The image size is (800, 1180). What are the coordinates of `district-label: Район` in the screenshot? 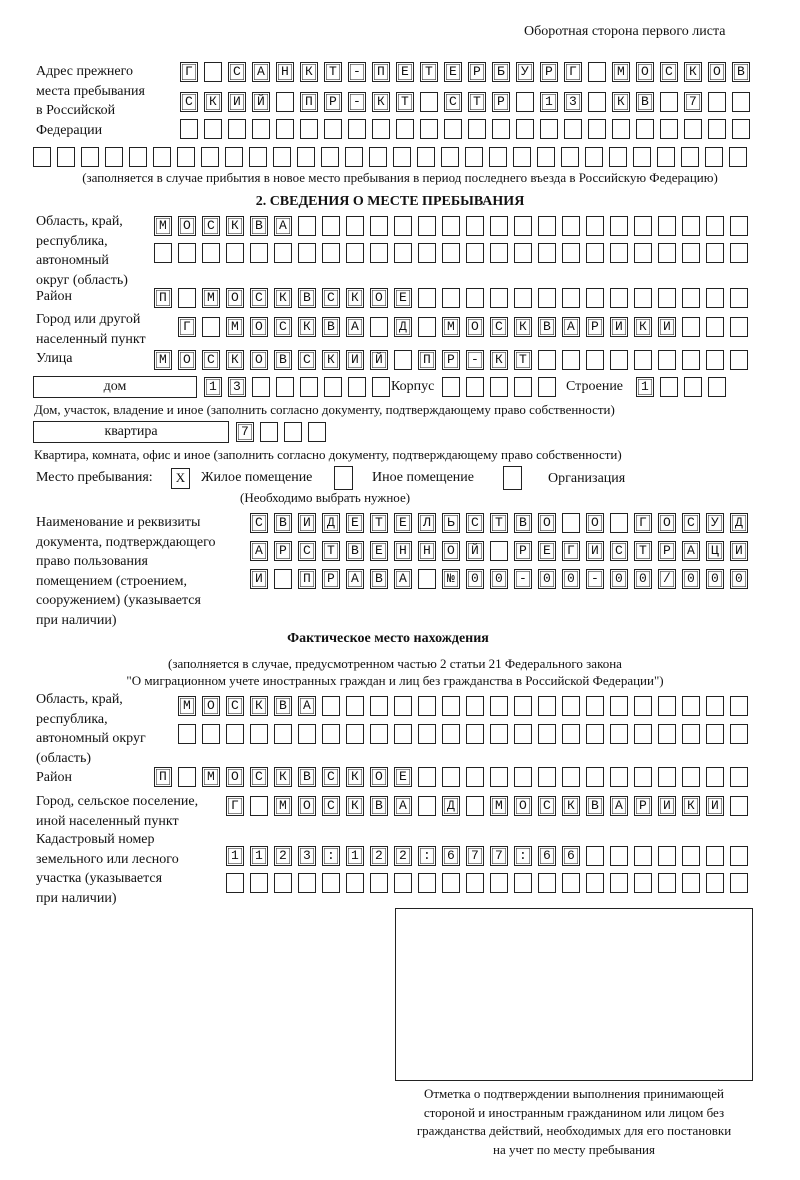 It's located at (54, 296).